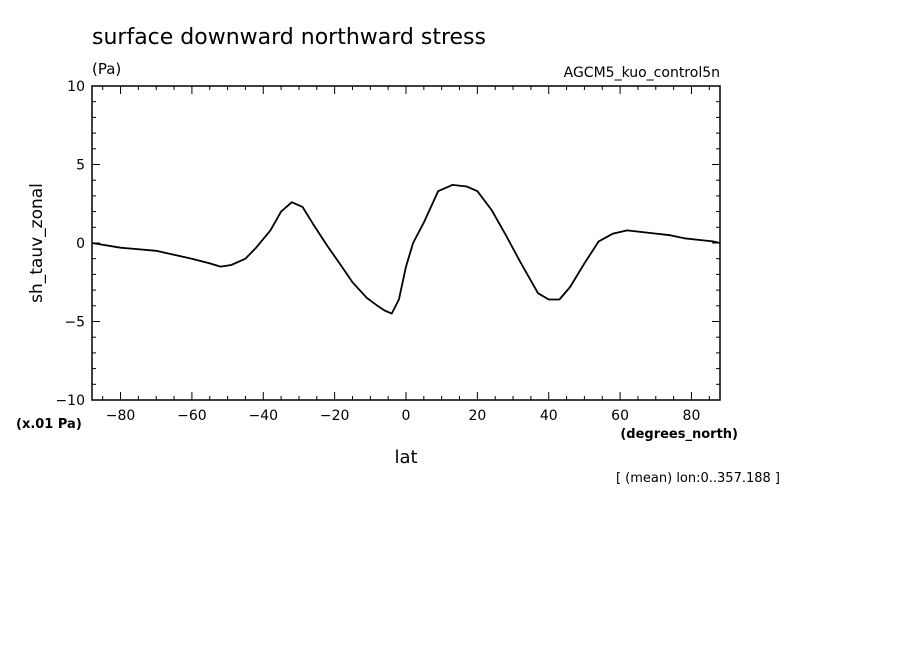 Image resolution: width=904 pixels, height=654 pixels. What do you see at coordinates (80, 166) in the screenshot?
I see `y-tick-label: 5` at bounding box center [80, 166].